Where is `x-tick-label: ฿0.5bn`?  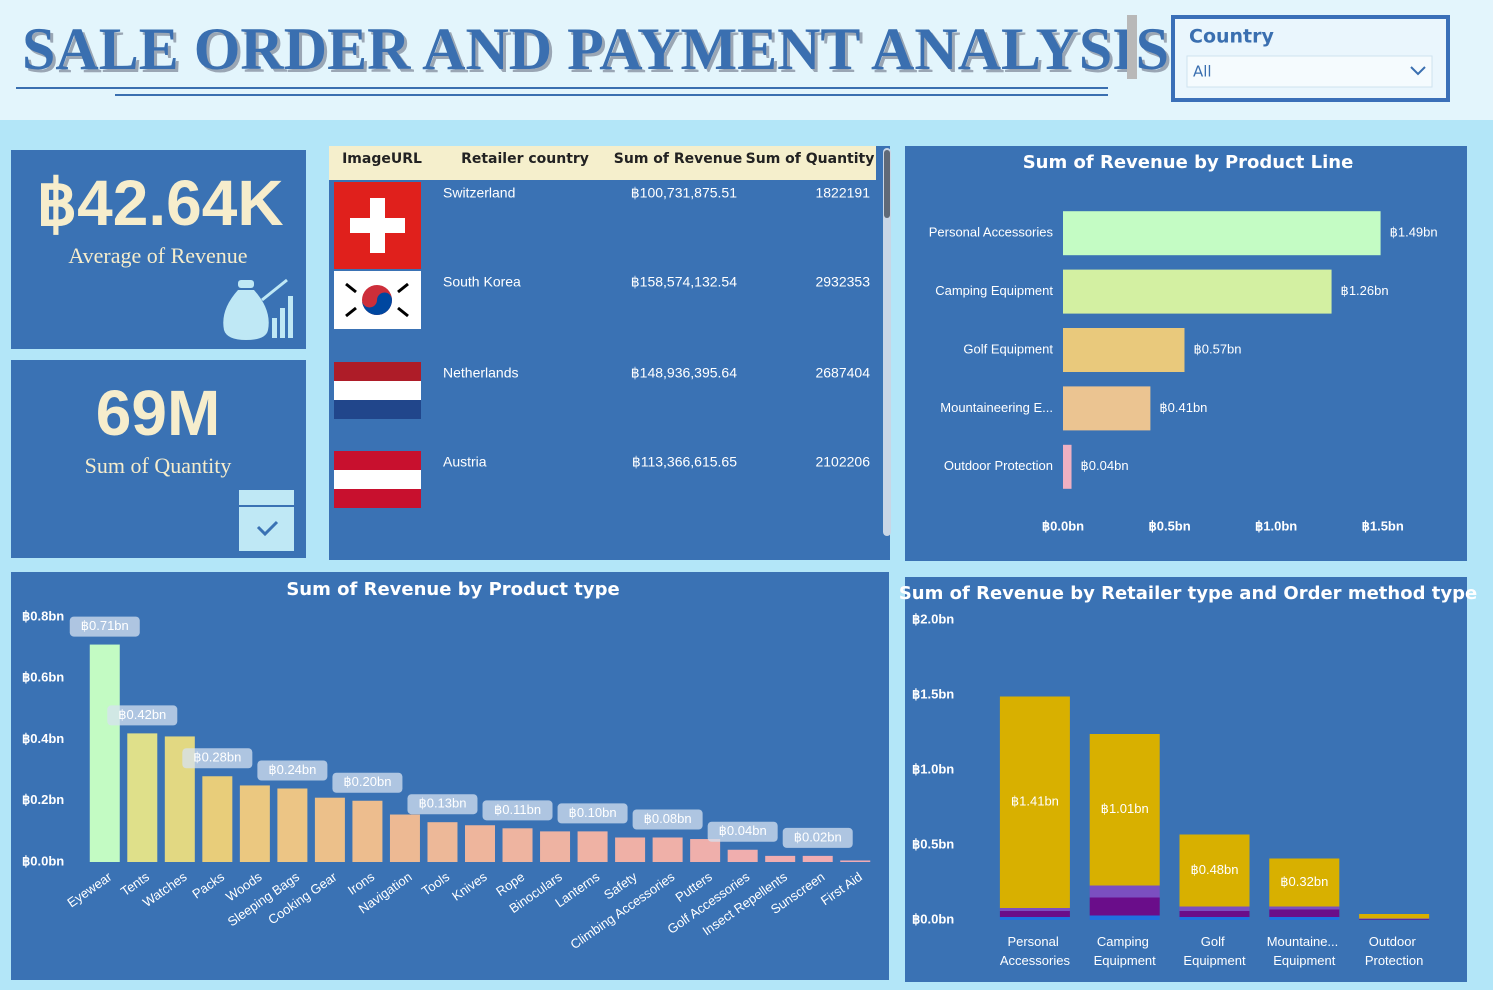
x-tick-label: ฿0.5bn is located at coordinates (1169, 525).